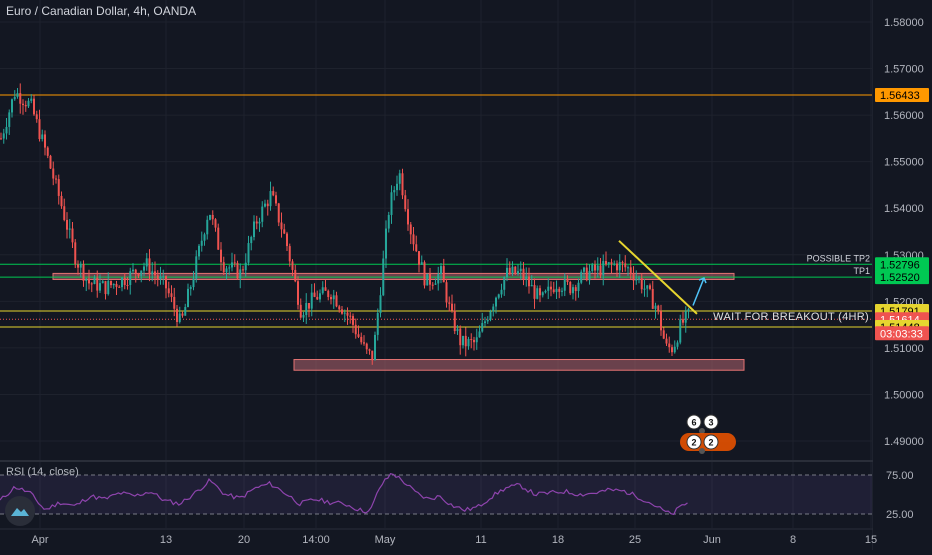  Describe the element at coordinates (635, 540) in the screenshot. I see `time-tick-label: 25` at that location.